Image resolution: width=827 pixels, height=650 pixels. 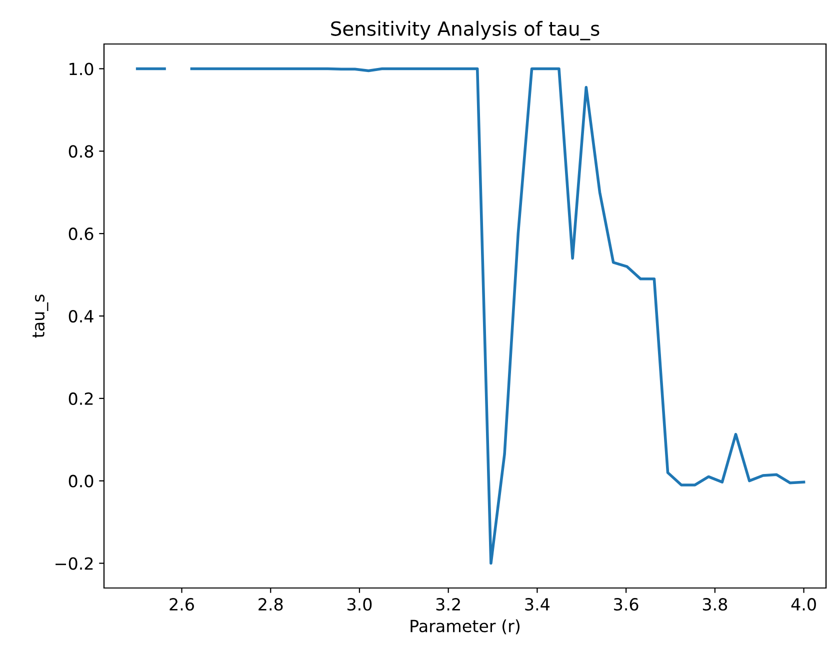 What do you see at coordinates (465, 30) in the screenshot?
I see `chart-title: Sensitivity Analysis of tau_s` at bounding box center [465, 30].